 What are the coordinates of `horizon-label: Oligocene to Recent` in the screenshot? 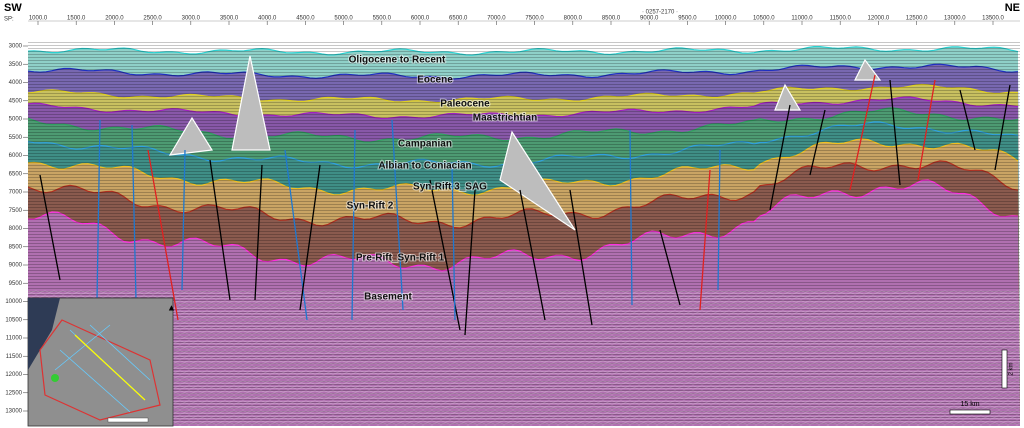 It's located at (397, 60).